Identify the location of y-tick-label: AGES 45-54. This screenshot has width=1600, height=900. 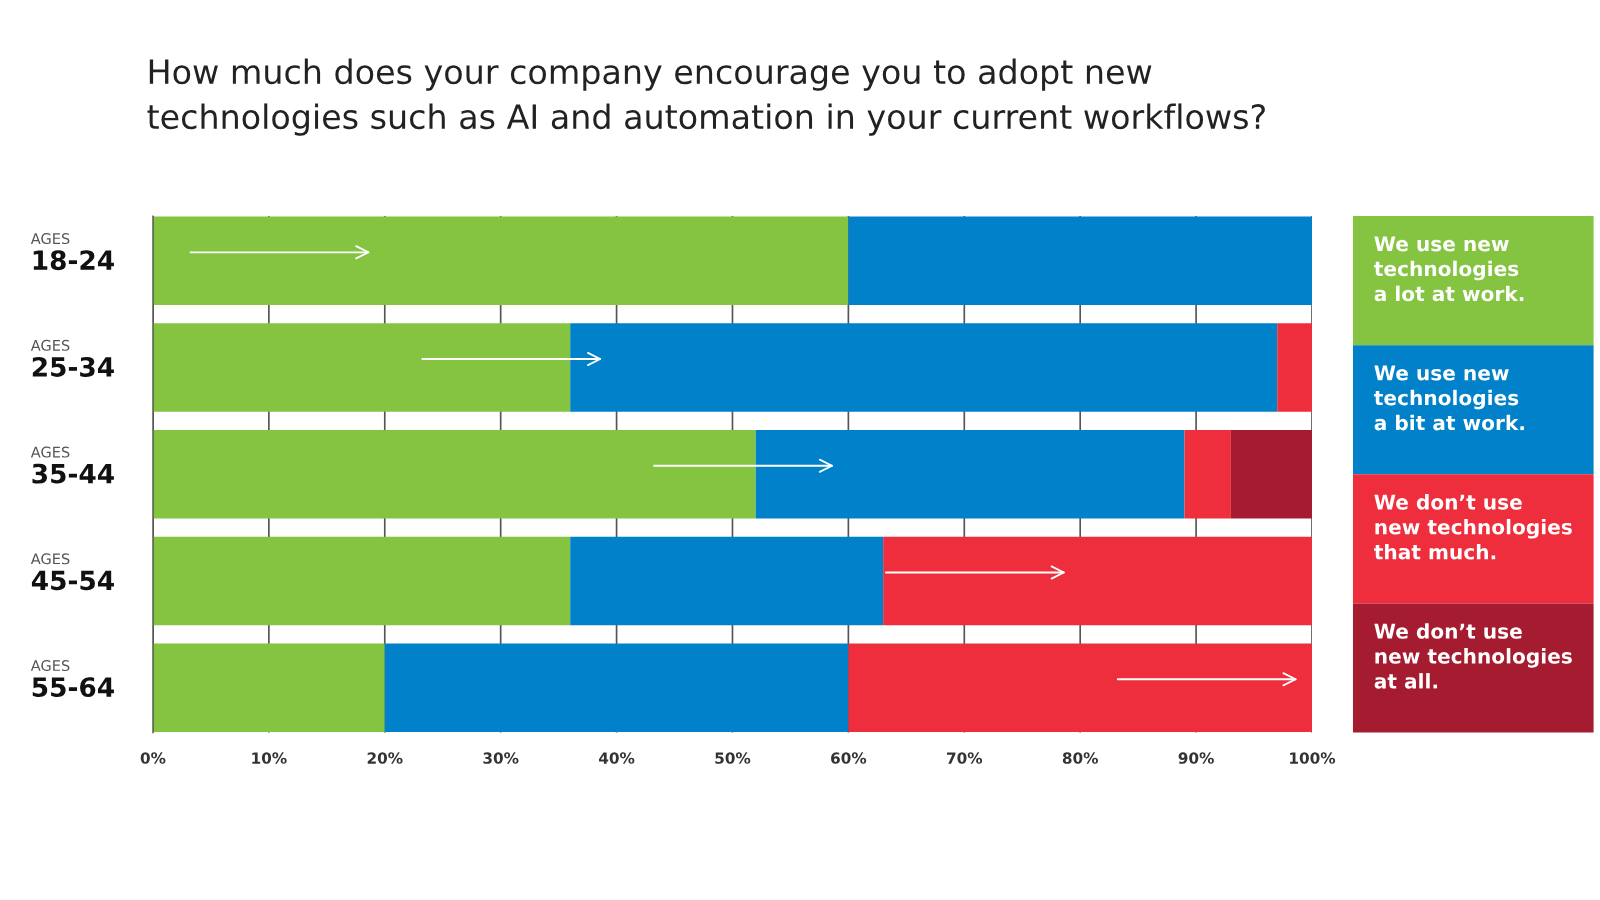
(72, 572).